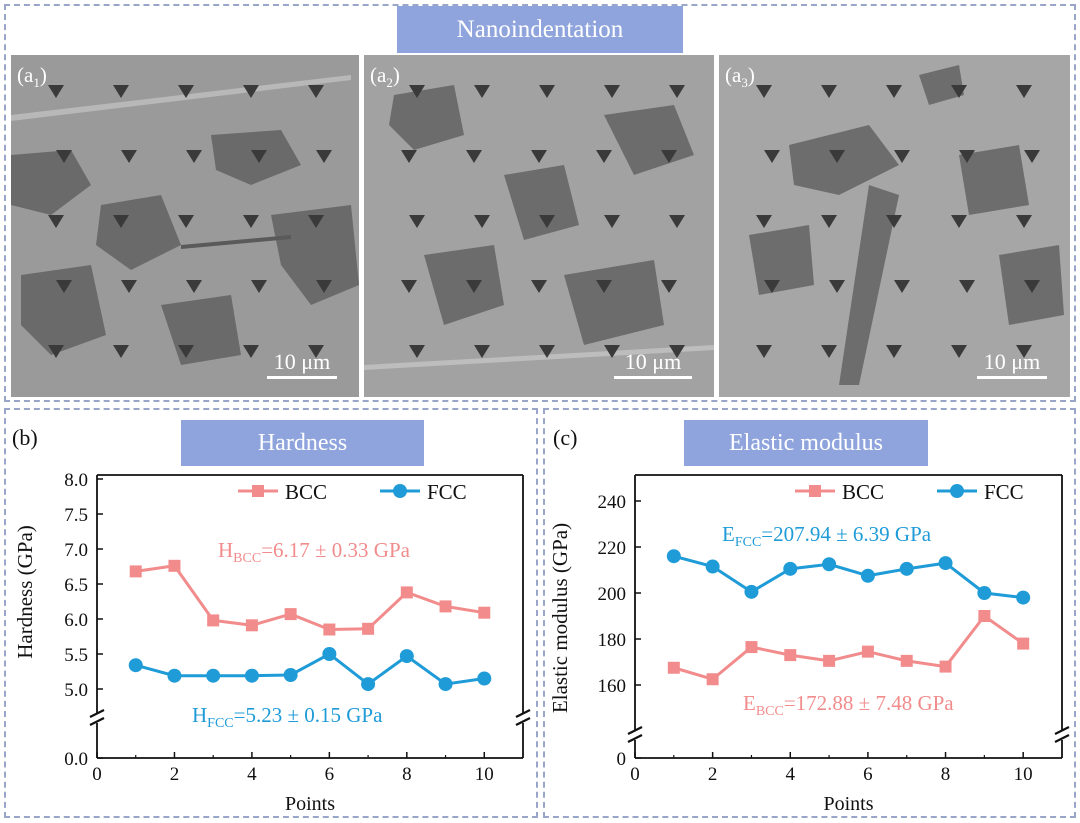  Describe the element at coordinates (894, 226) in the screenshot. I see `sem-image-a3: (a3) 10 μm` at that location.